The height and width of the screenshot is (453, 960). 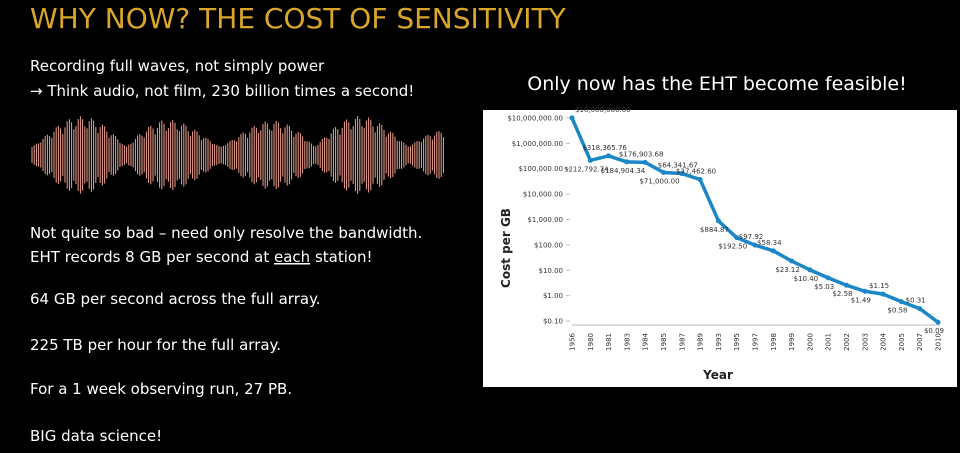 What do you see at coordinates (548, 245) in the screenshot?
I see `y-tick-label: $100.00` at bounding box center [548, 245].